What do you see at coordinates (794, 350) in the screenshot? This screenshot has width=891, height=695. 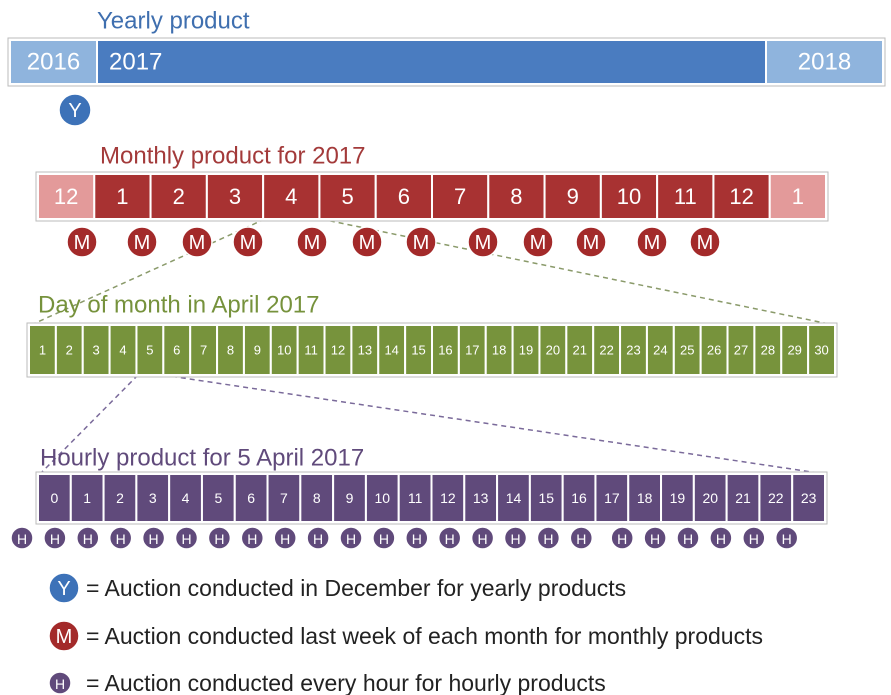 I see `cell-label: 29` at bounding box center [794, 350].